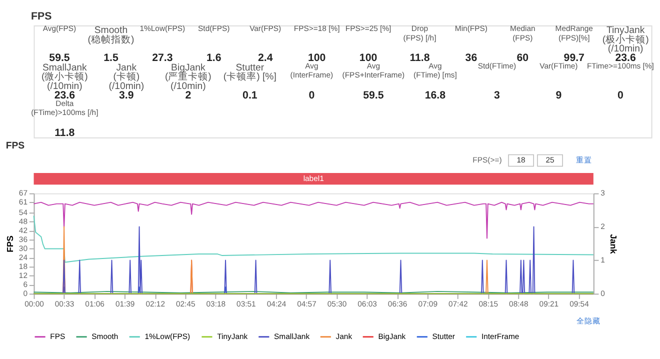  Describe the element at coordinates (521, 159) in the screenshot. I see `text: 18` at that location.